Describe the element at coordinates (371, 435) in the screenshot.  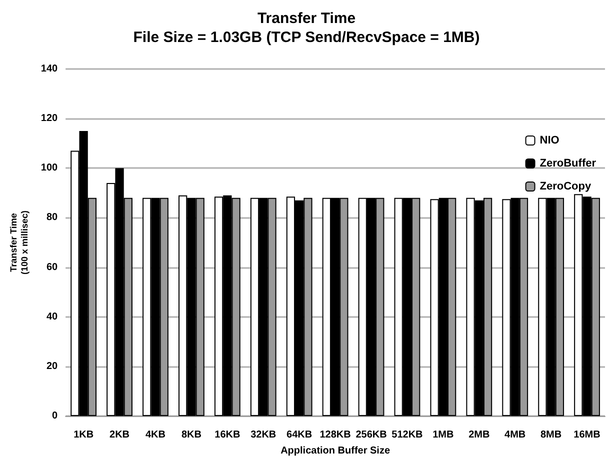
I see `x-tick-label: 256KB` at that location.